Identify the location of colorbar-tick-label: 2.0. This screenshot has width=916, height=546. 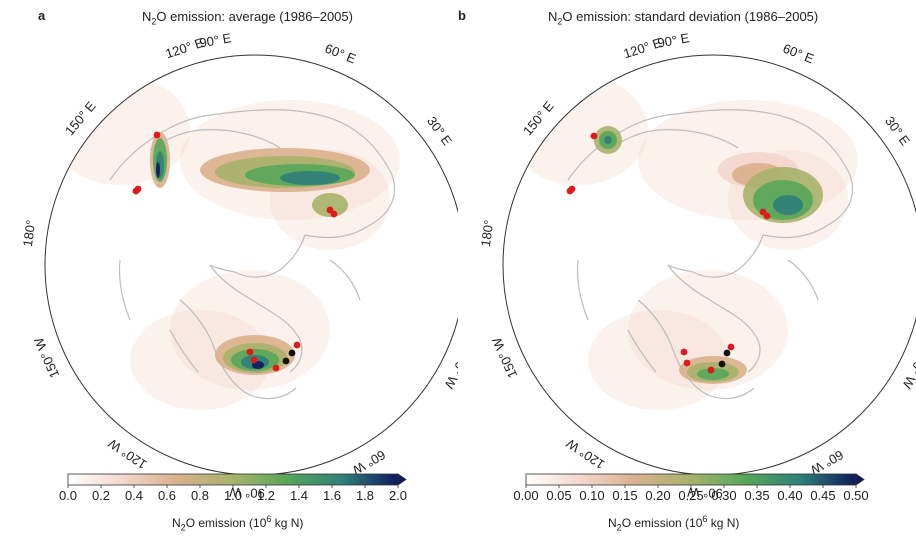
(398, 495).